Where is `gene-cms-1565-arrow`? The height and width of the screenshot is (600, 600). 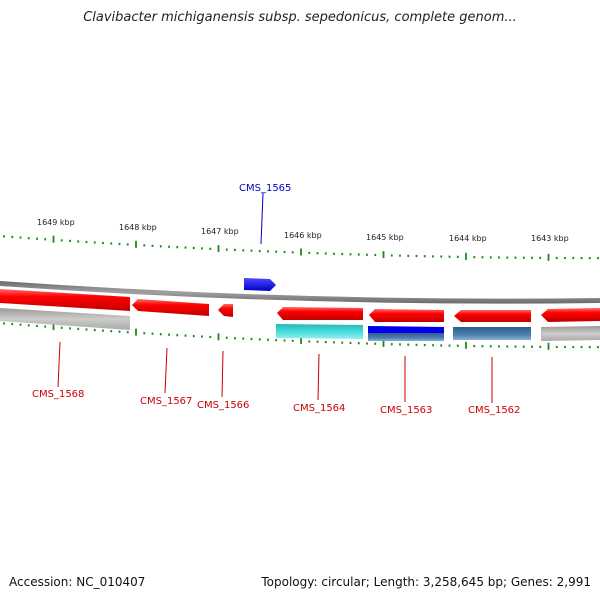 gene-cms-1565-arrow is located at coordinates (260, 284).